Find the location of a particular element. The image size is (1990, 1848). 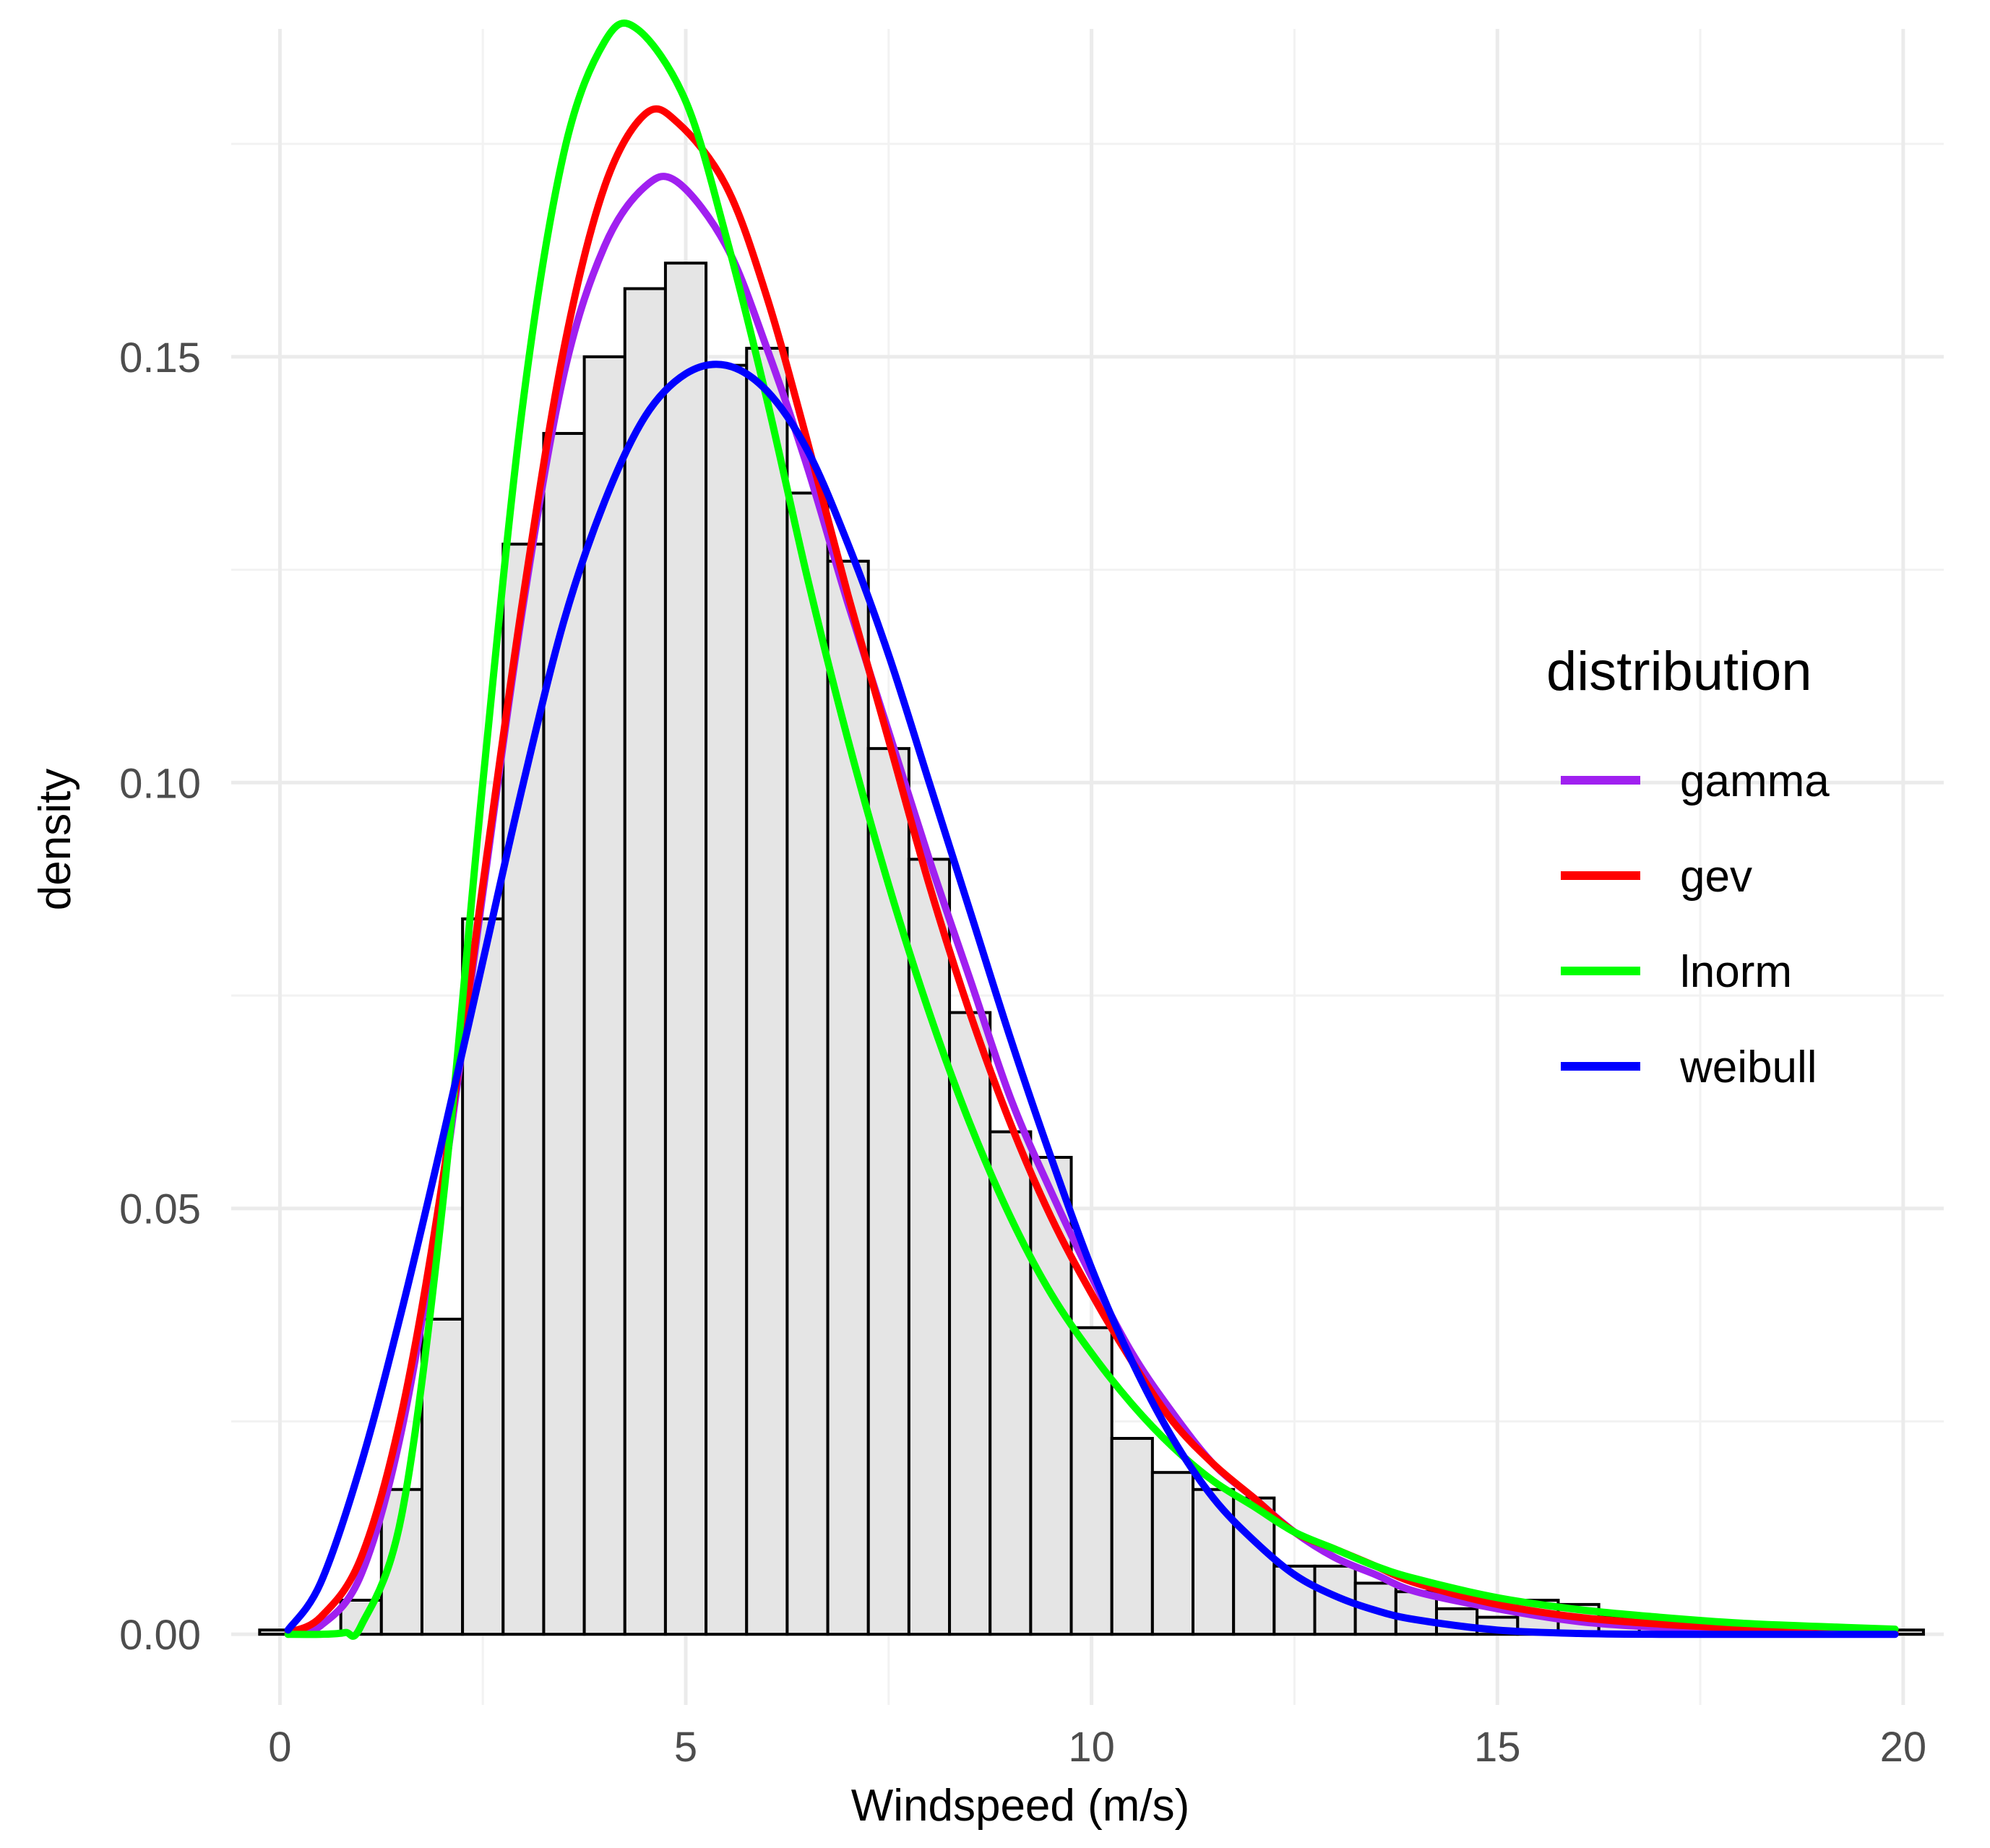

legend-items: gamma gev lnorm weibull is located at coordinates (1695, 924).